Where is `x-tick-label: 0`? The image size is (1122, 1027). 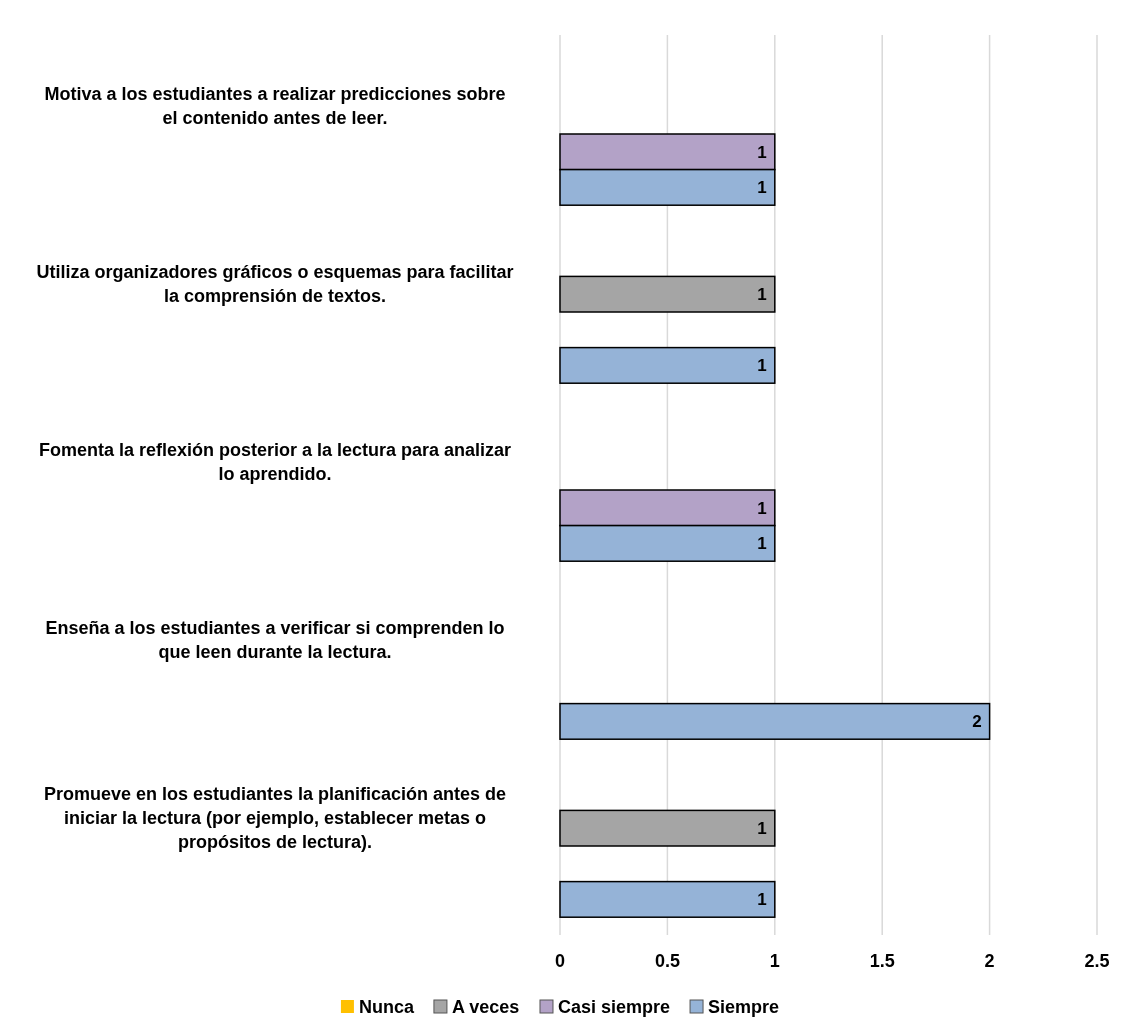 x-tick-label: 0 is located at coordinates (560, 961).